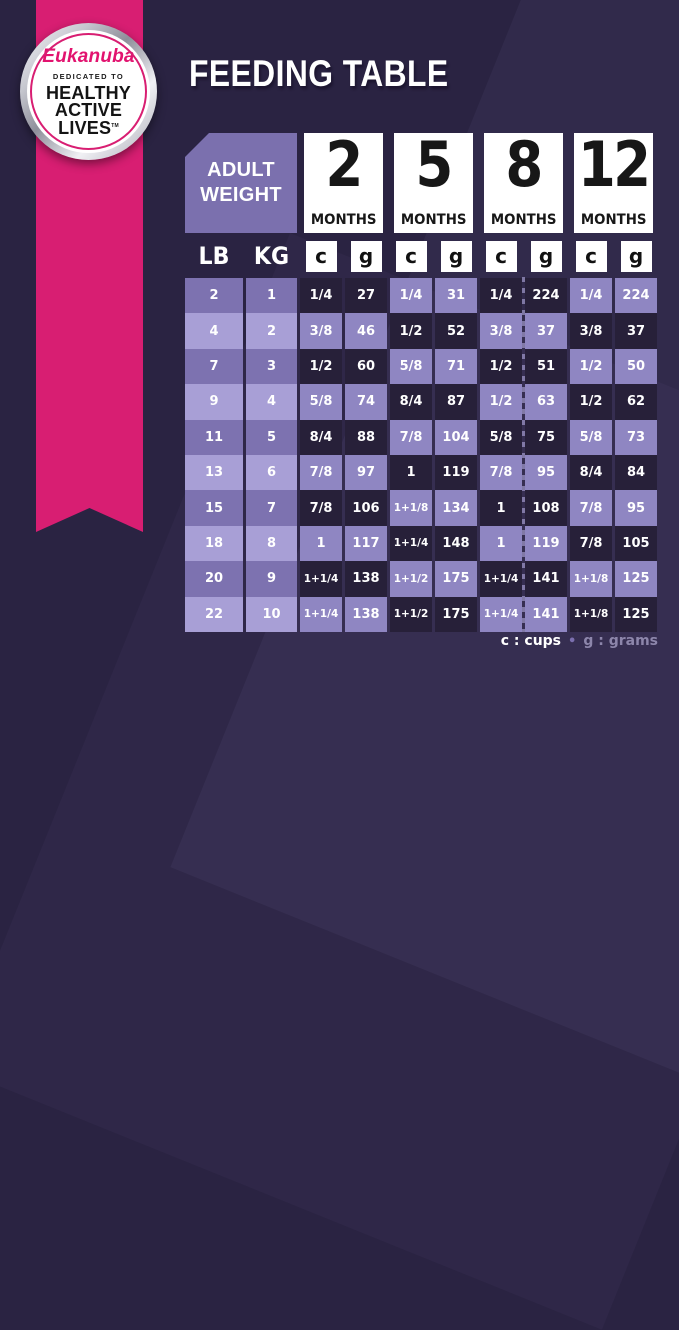  I want to click on month-number: 12, so click(614, 164).